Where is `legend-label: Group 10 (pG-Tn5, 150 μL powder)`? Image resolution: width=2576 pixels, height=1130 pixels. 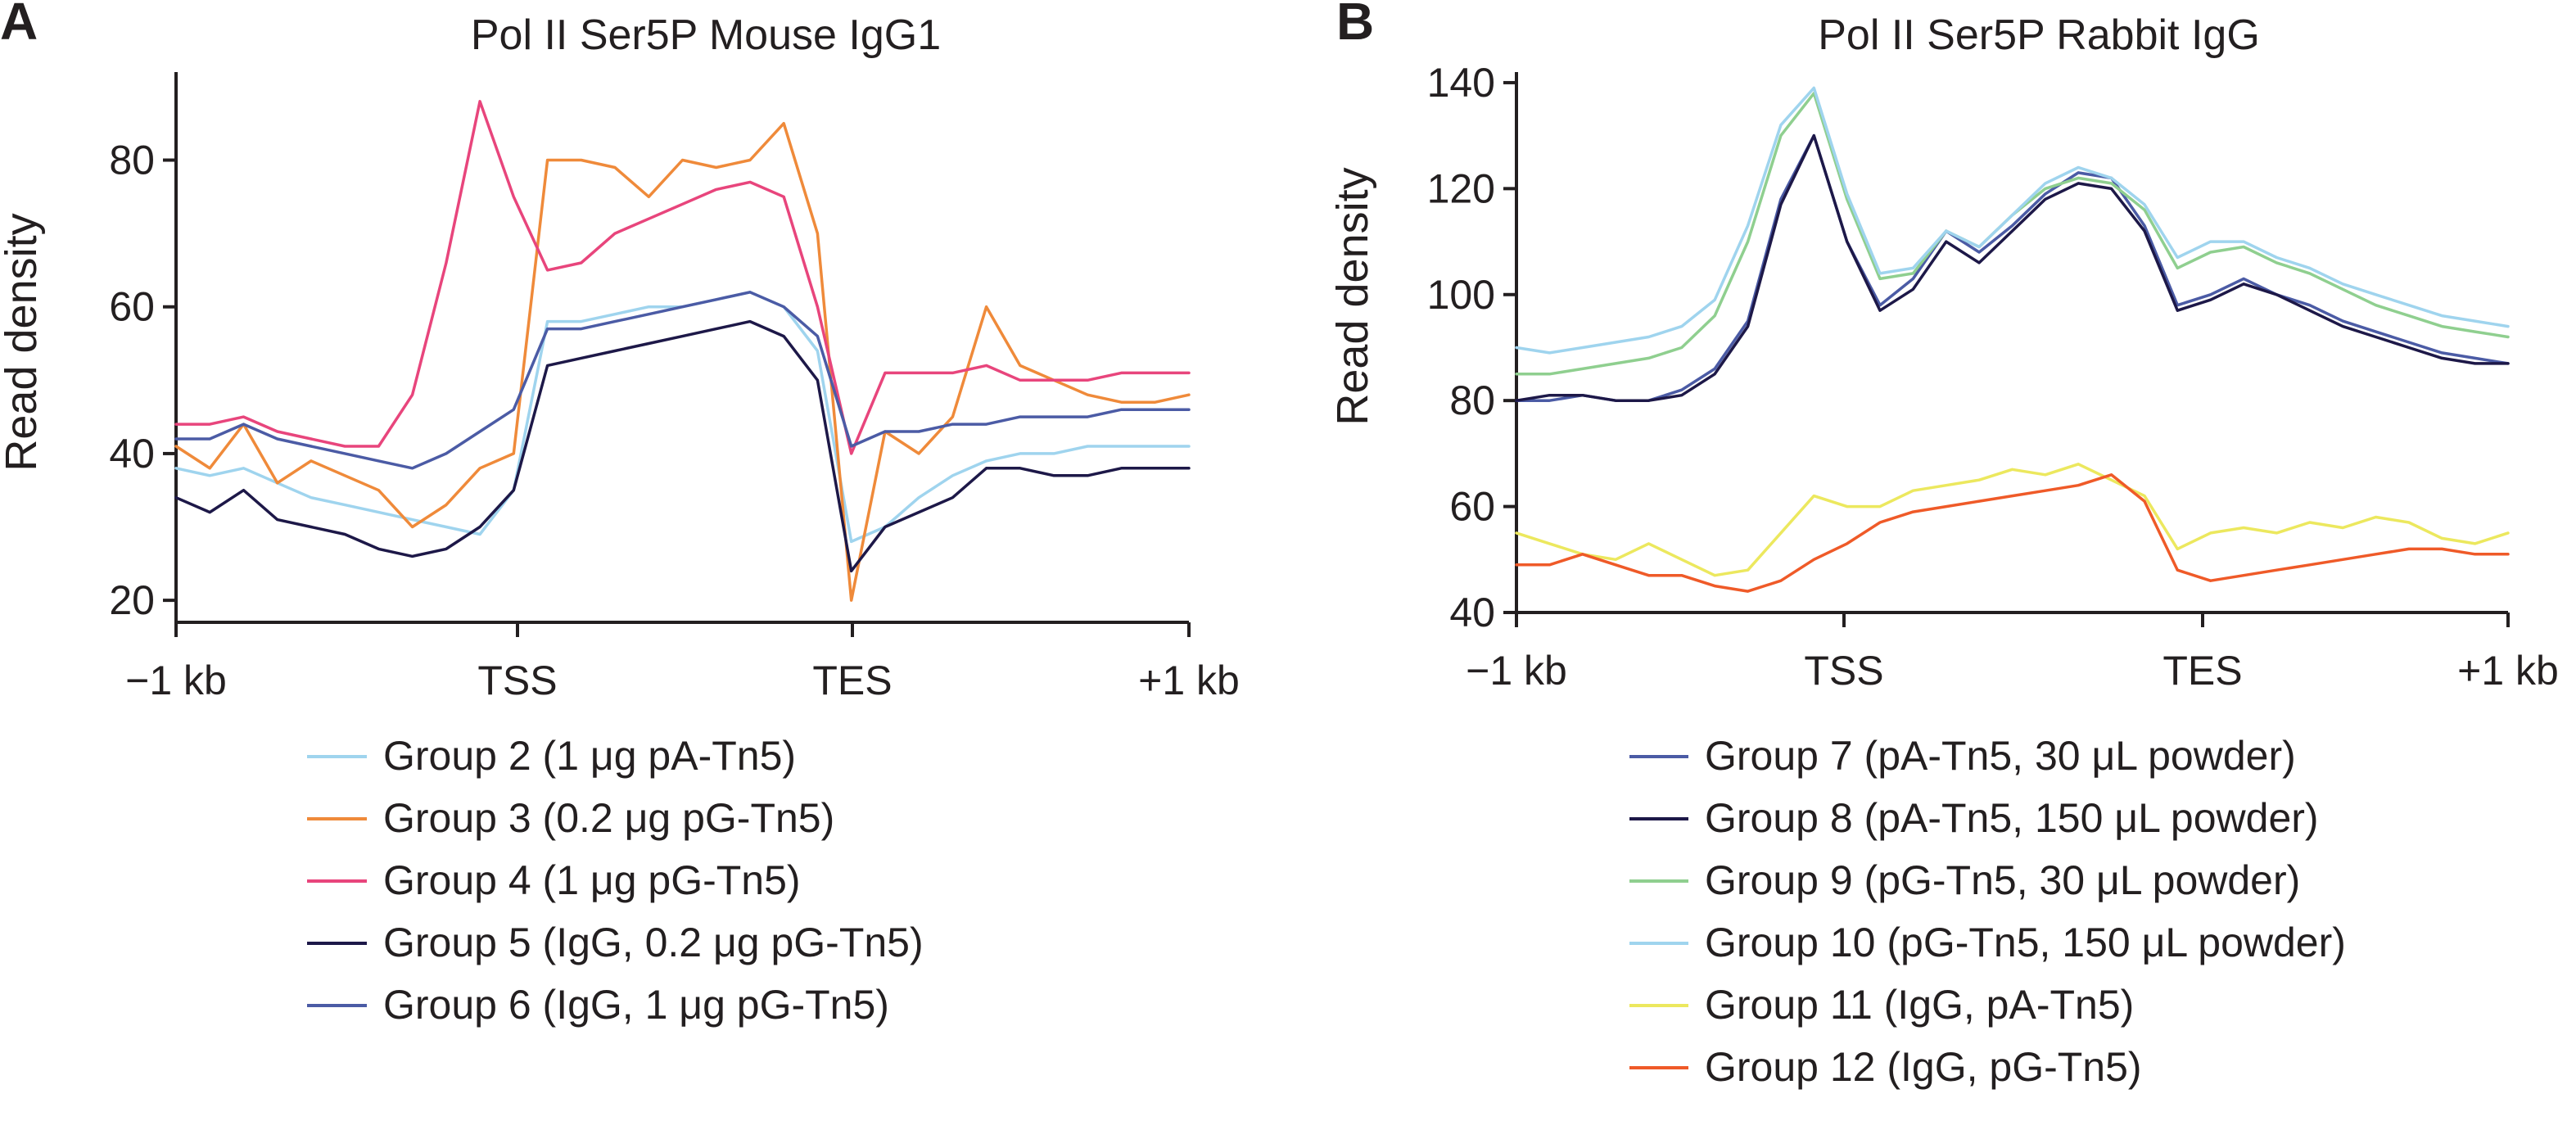
legend-label: Group 10 (pG-Tn5, 150 μL powder) is located at coordinates (2025, 942).